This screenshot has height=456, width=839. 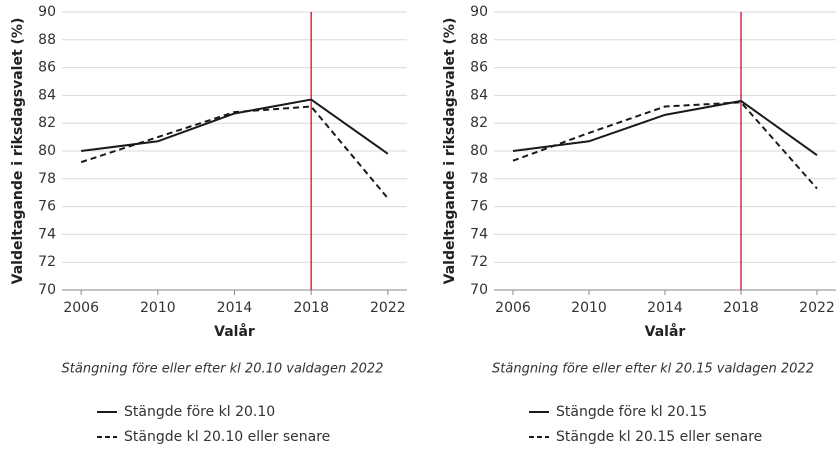 I want to click on legend-label: Stängde kl 20.10 eller senare, so click(x=227, y=437).